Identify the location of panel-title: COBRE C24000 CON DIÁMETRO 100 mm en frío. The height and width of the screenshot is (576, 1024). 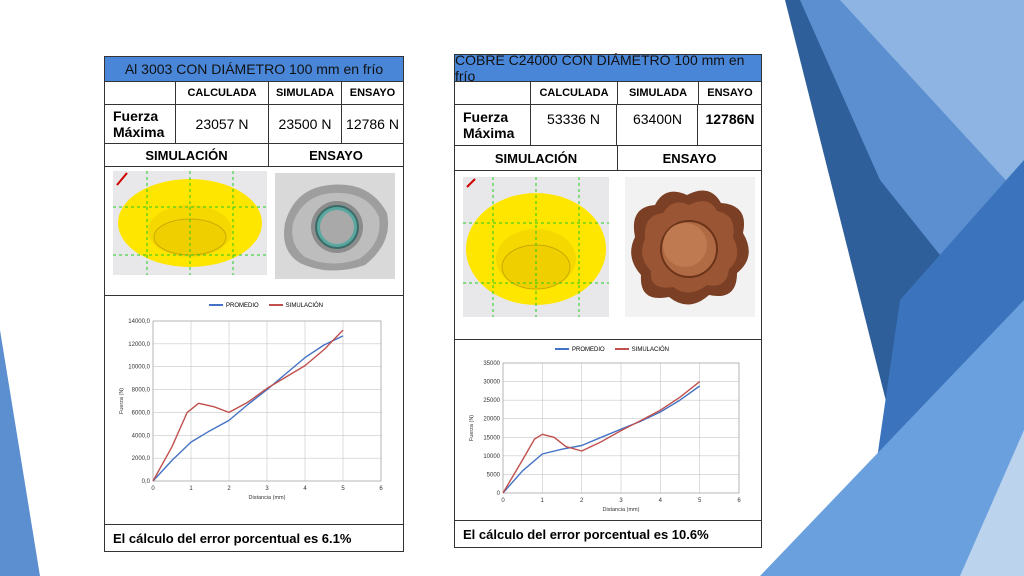
(608, 68).